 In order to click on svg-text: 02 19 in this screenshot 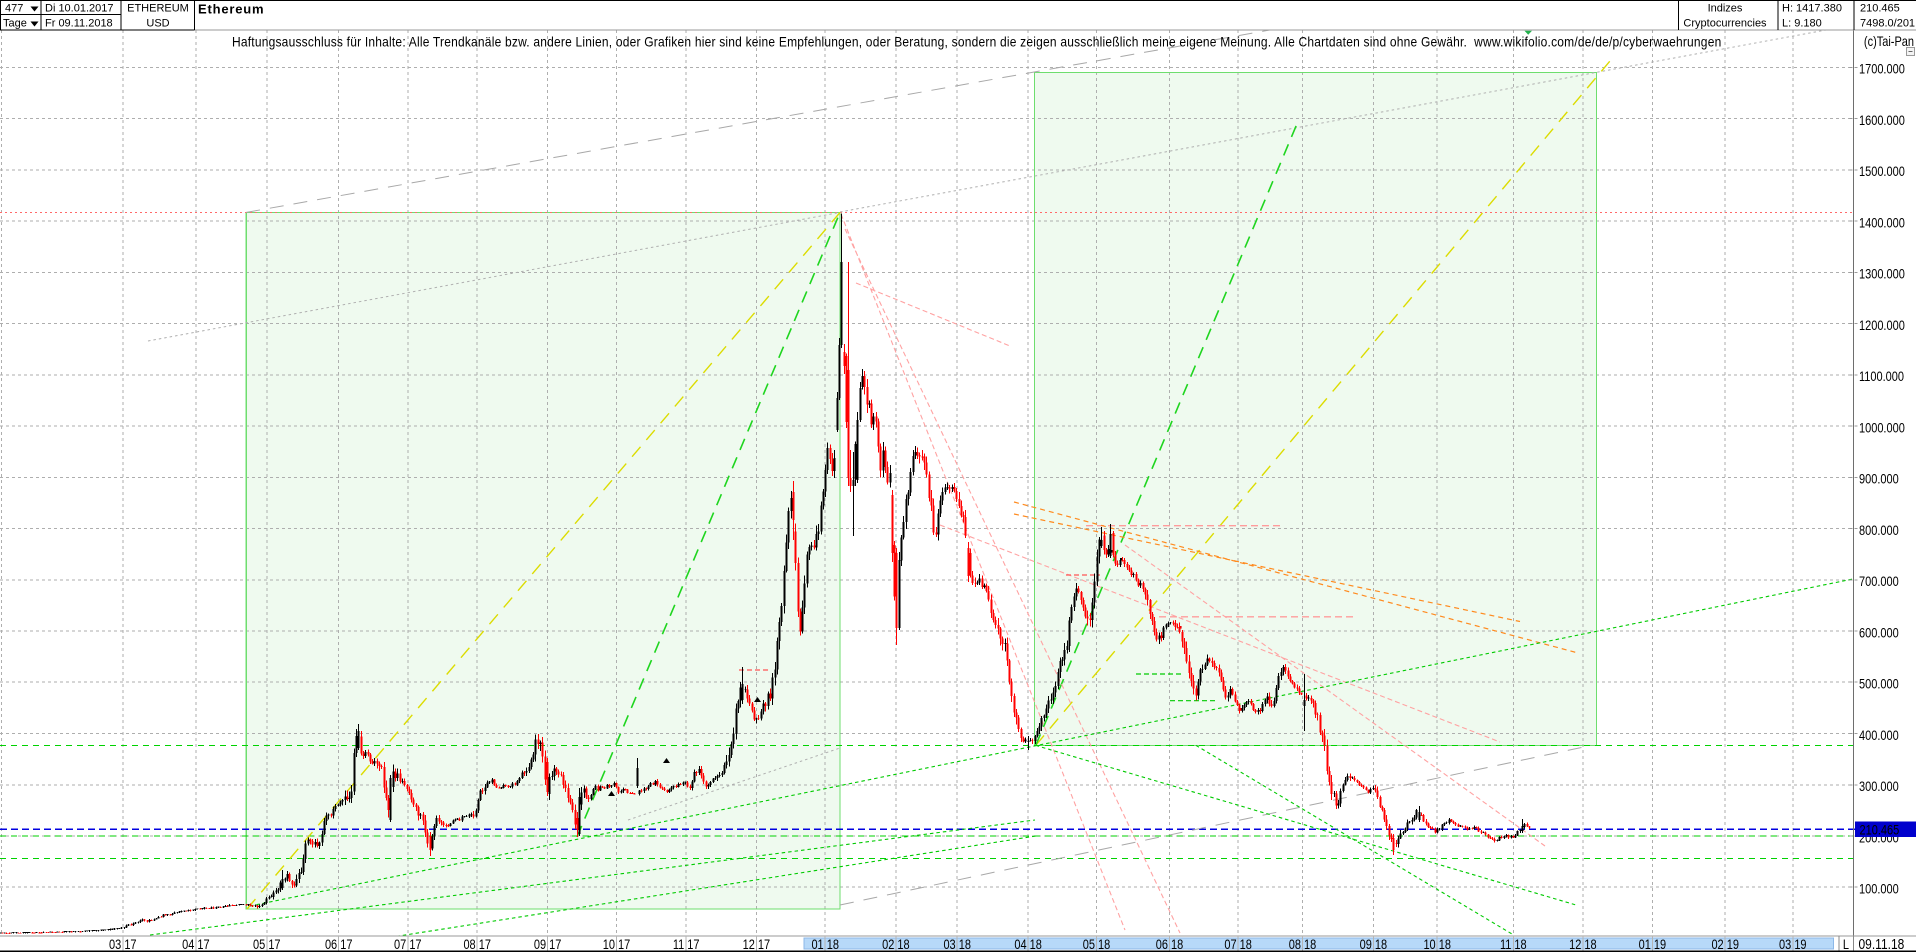, I will do `click(1725, 944)`.